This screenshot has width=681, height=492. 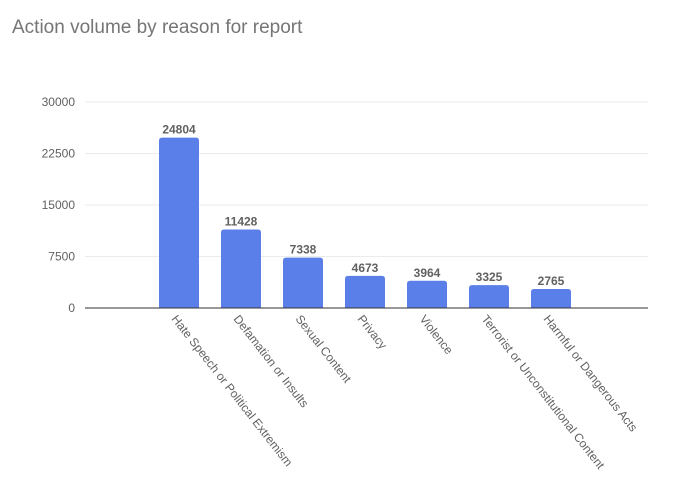 What do you see at coordinates (551, 281) in the screenshot?
I see `data-label: 2765` at bounding box center [551, 281].